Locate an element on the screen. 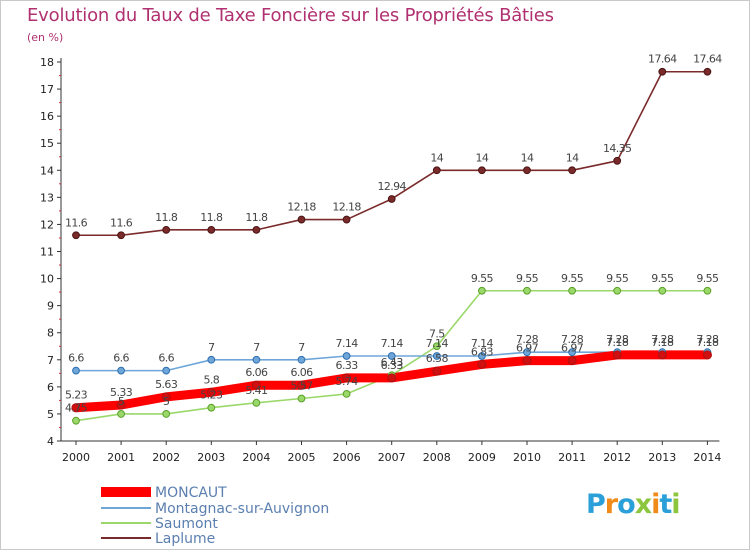 The width and height of the screenshot is (750, 550). x-tick-label: 2010 is located at coordinates (527, 457).